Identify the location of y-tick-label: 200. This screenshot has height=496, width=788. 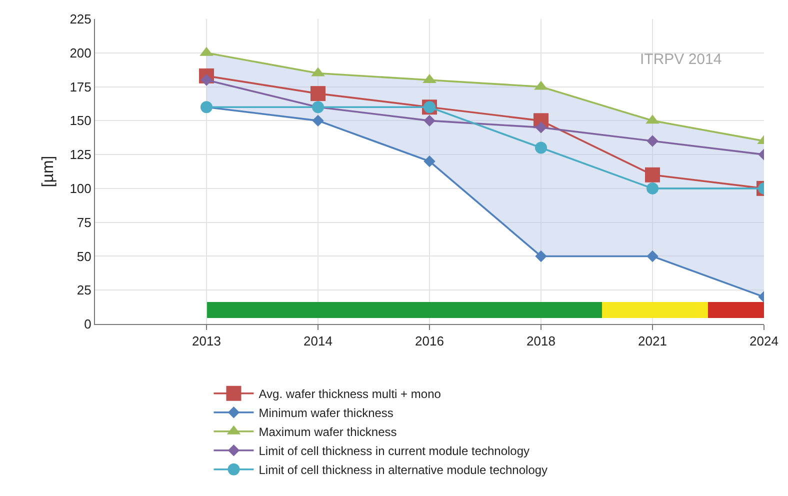
(81, 52).